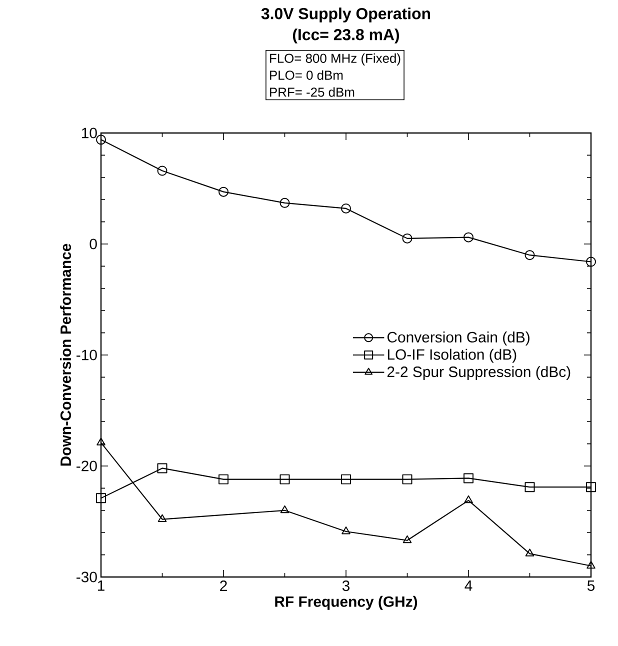 Image resolution: width=618 pixels, height=646 pixels. I want to click on x-tick-label: 4, so click(468, 585).